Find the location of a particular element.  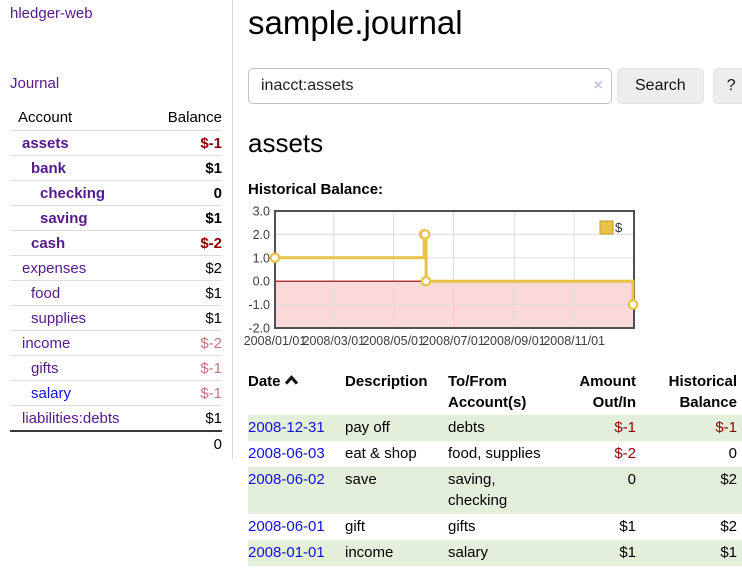

brand-link: hledger-web is located at coordinates (51, 13).